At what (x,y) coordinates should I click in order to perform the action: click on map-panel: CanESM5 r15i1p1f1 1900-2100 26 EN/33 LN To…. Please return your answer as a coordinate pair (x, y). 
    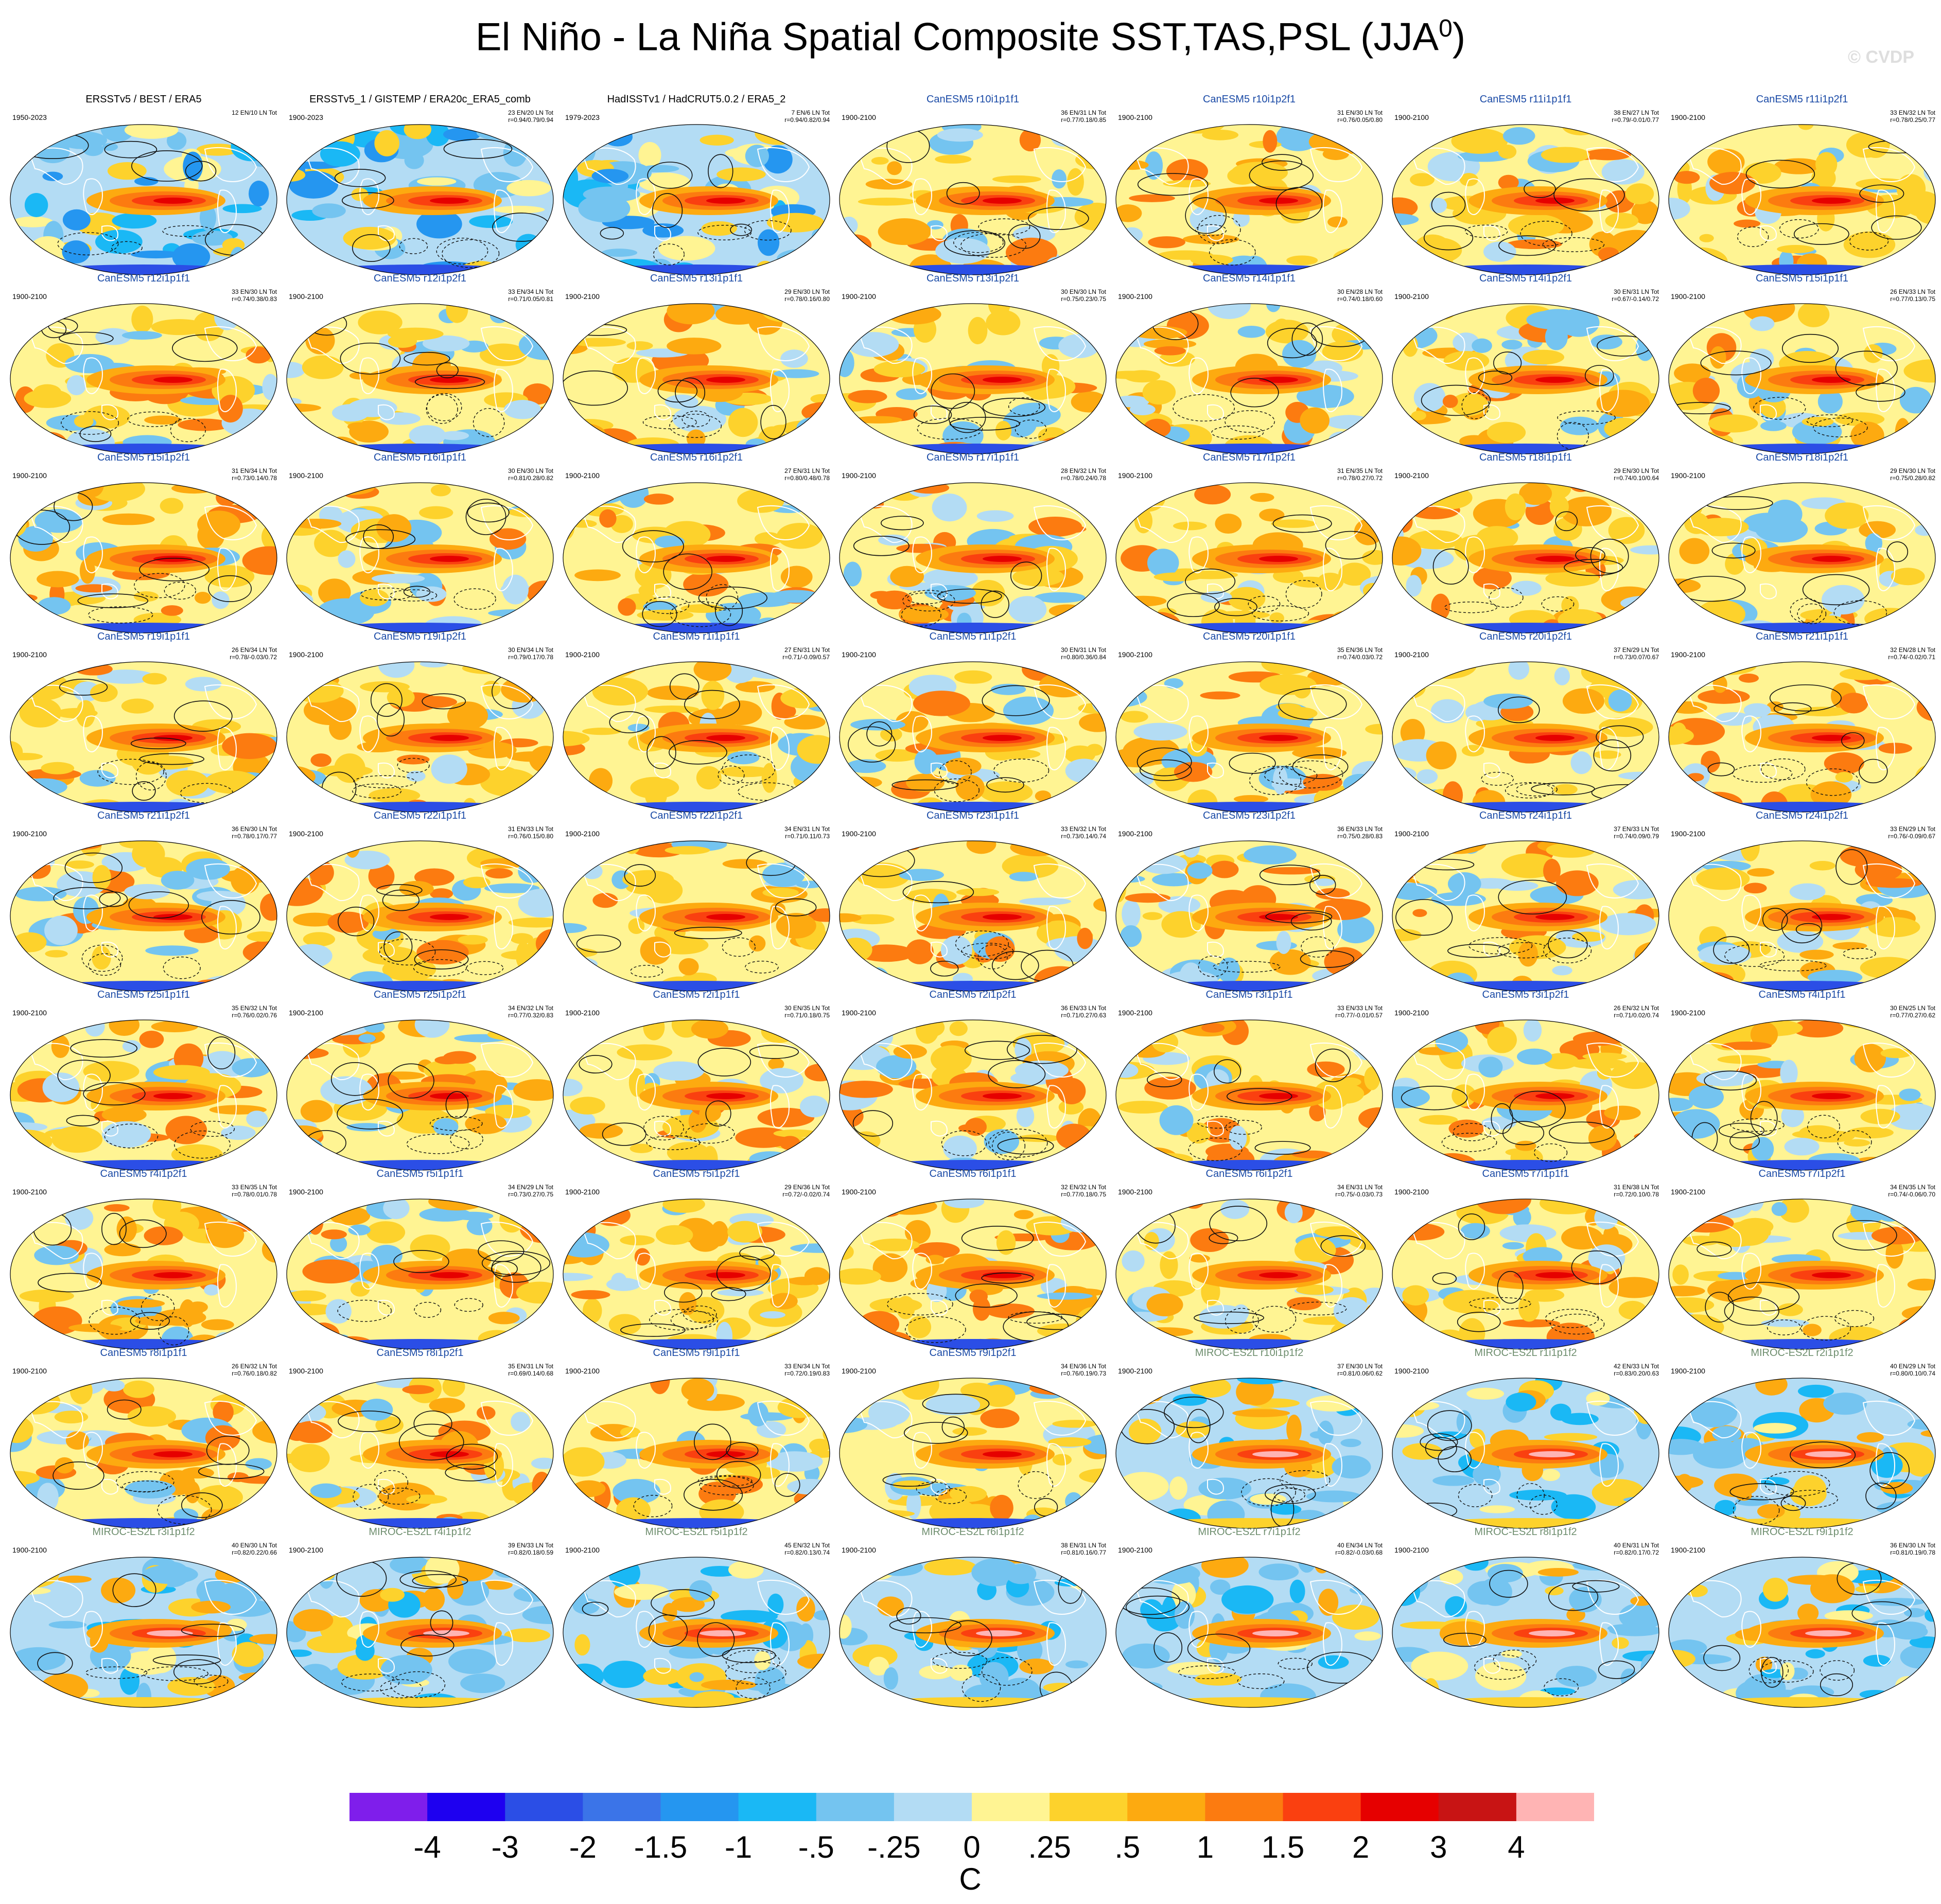
    Looking at the image, I should click on (1802, 364).